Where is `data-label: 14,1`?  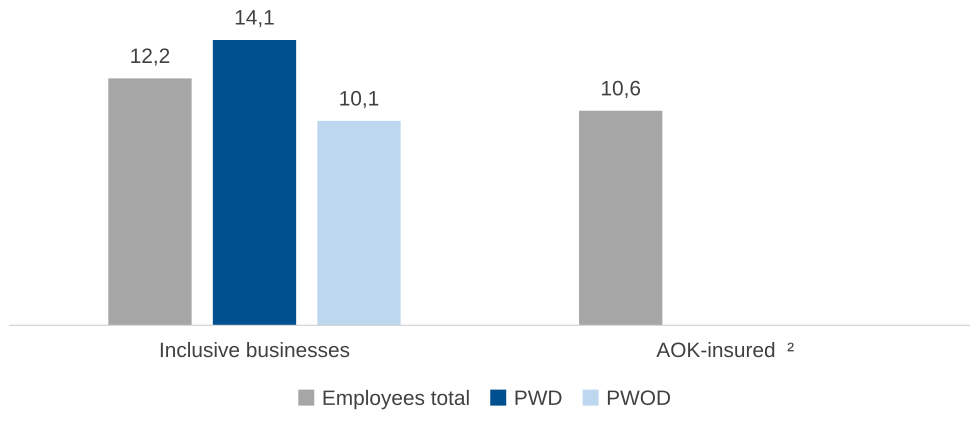 data-label: 14,1 is located at coordinates (255, 19).